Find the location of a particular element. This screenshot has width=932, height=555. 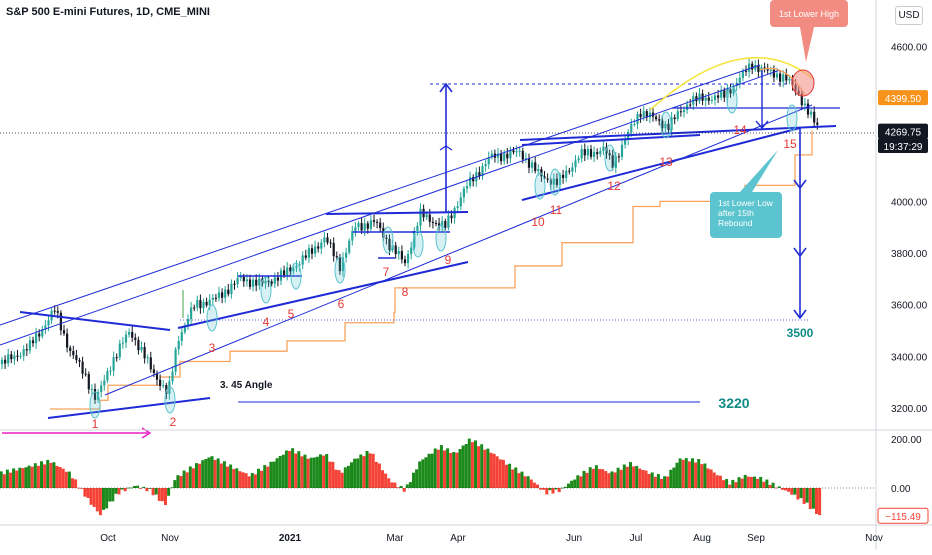

price-tag-box is located at coordinates (903, 131).